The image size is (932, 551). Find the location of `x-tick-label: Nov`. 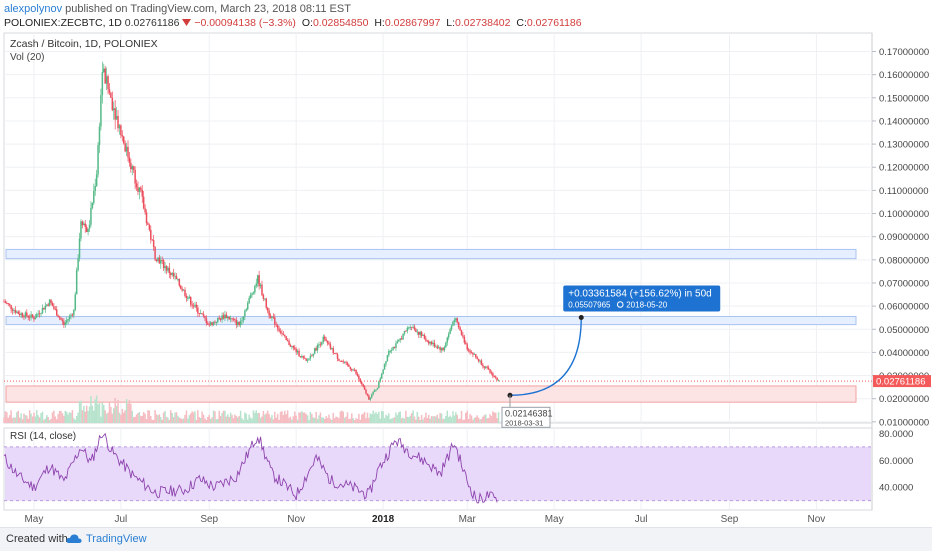

x-tick-label: Nov is located at coordinates (296, 519).